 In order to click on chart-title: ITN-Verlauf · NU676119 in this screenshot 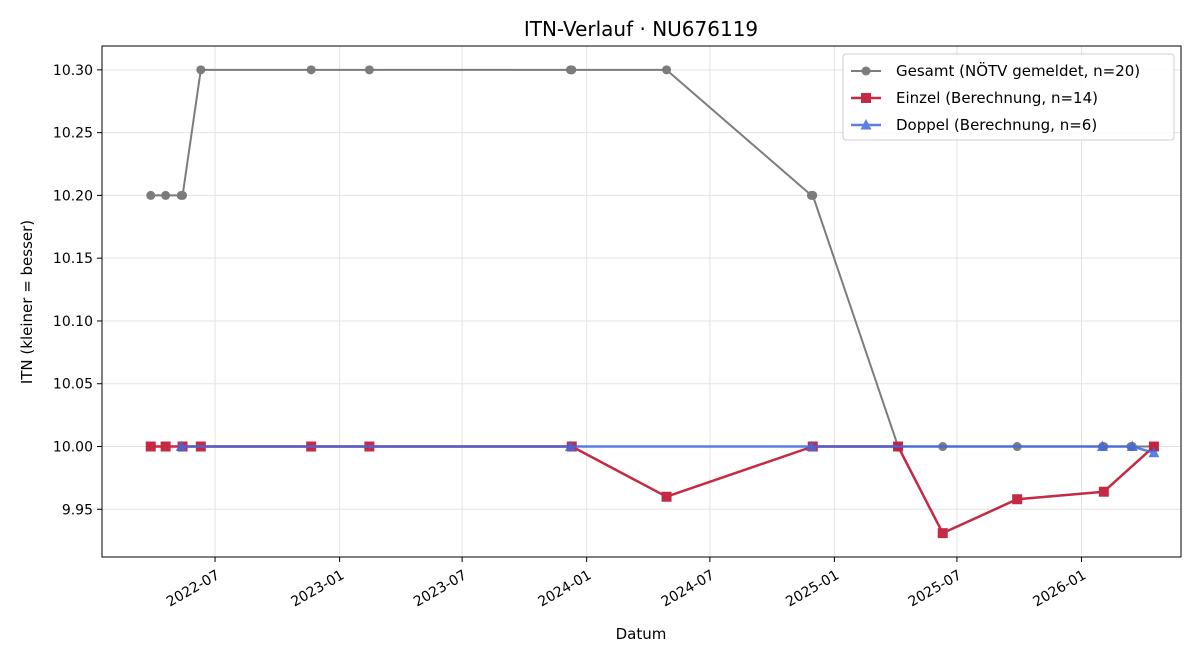, I will do `click(641, 29)`.